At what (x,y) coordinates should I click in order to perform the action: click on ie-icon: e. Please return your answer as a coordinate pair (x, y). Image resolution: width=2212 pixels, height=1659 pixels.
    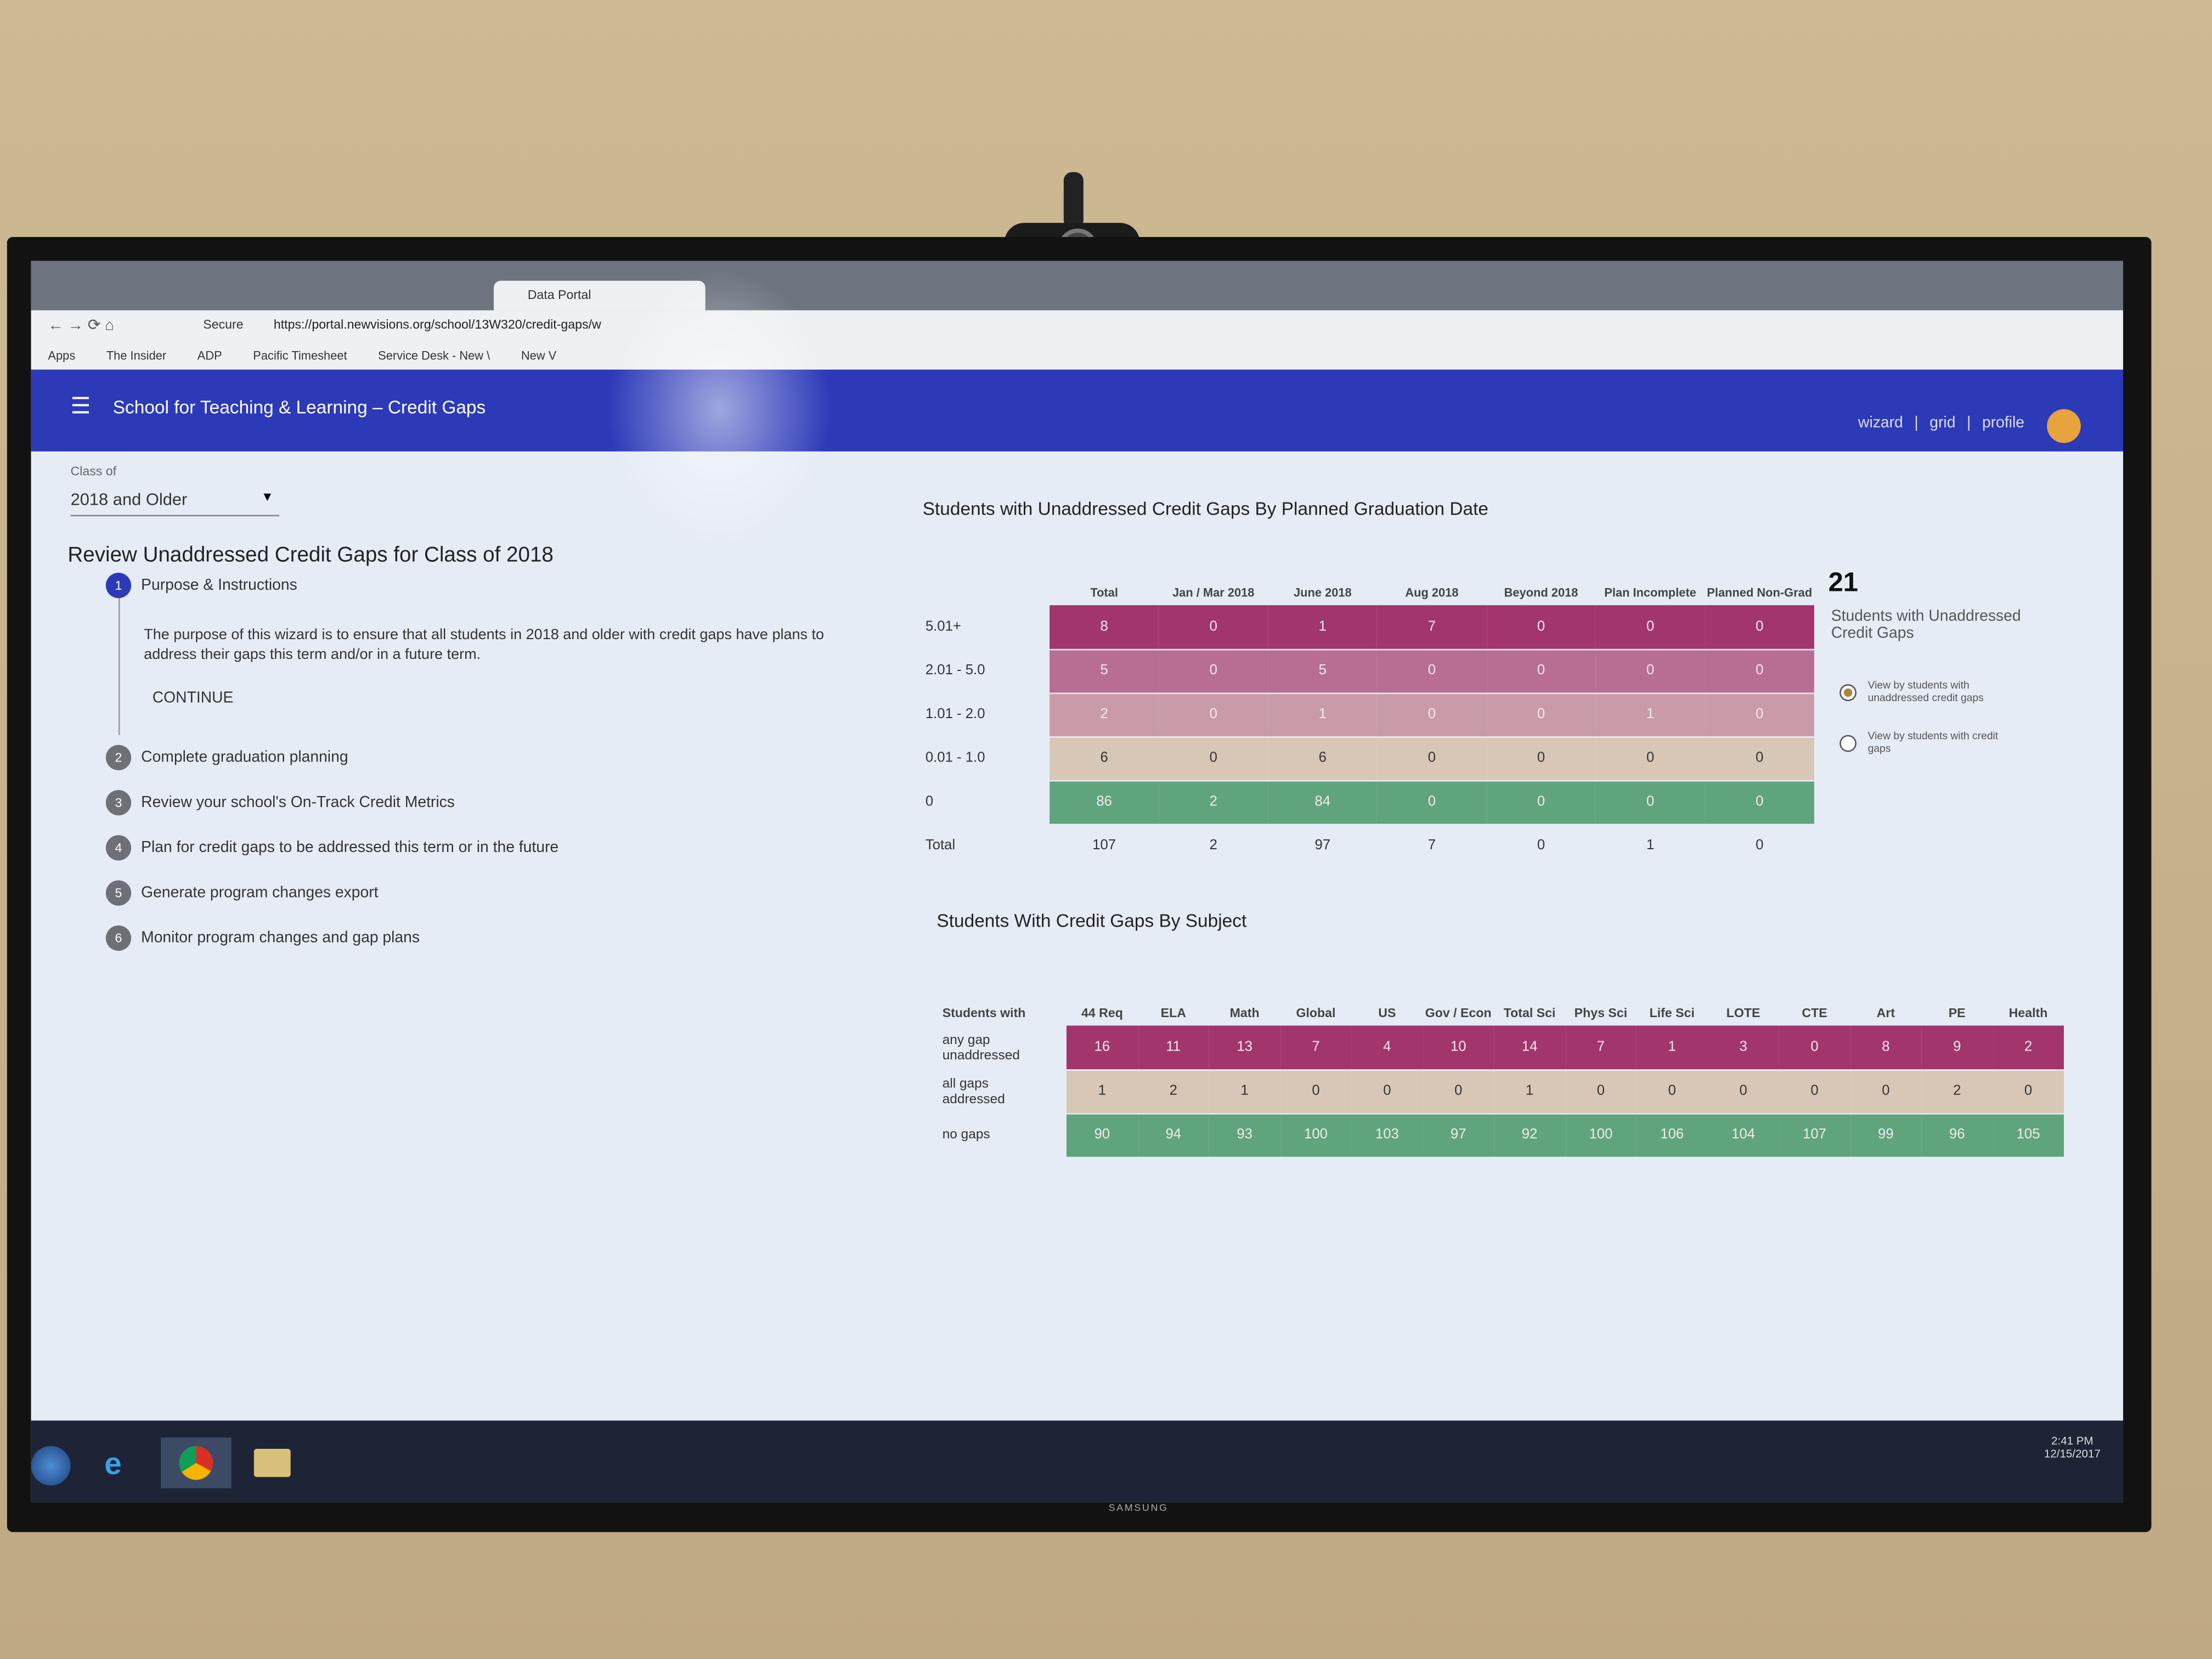
    Looking at the image, I should click on (113, 1463).